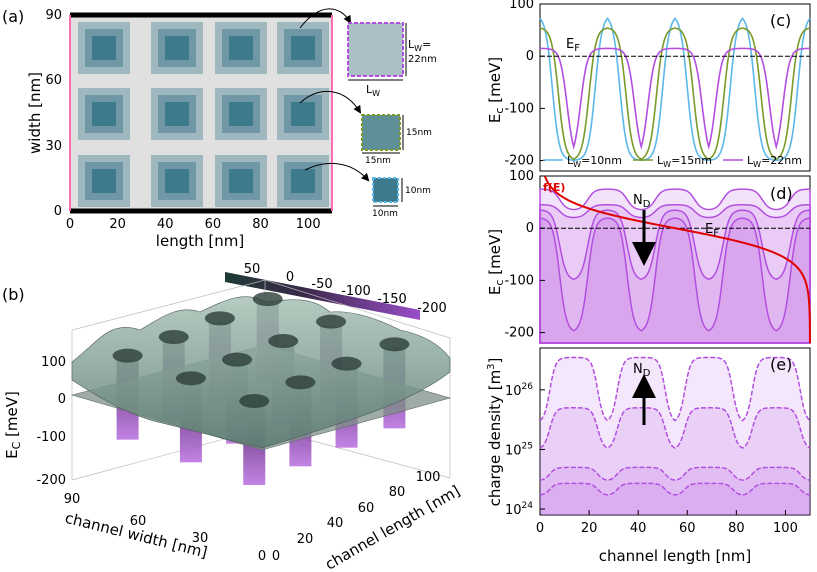 The image size is (817, 572). Describe the element at coordinates (378, 161) in the screenshot. I see `inset-lw15-bottom: 15nm` at that location.